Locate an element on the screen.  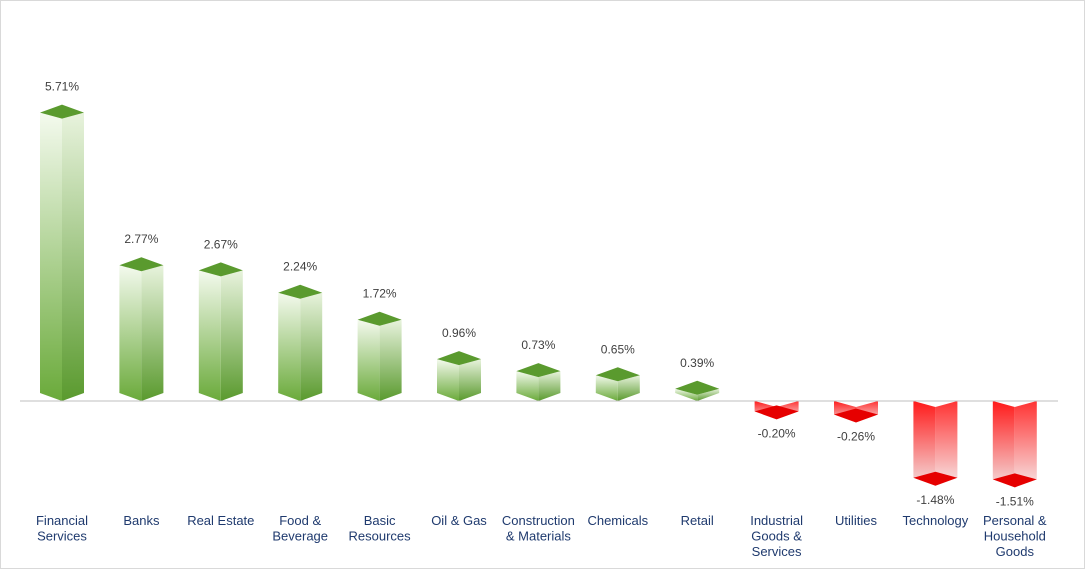
value-label: 0.65% is located at coordinates (618, 349).